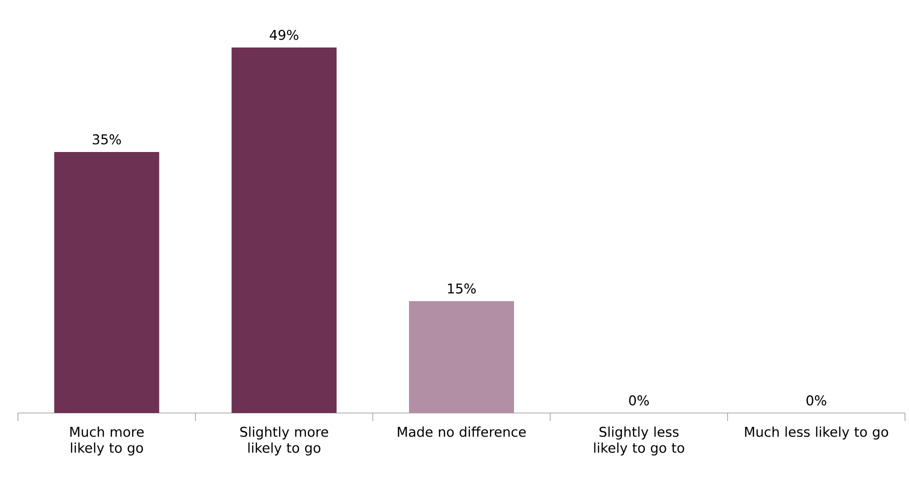 The width and height of the screenshot is (909, 488). What do you see at coordinates (816, 433) in the screenshot?
I see `x-tick-label: Much less likely to go` at bounding box center [816, 433].